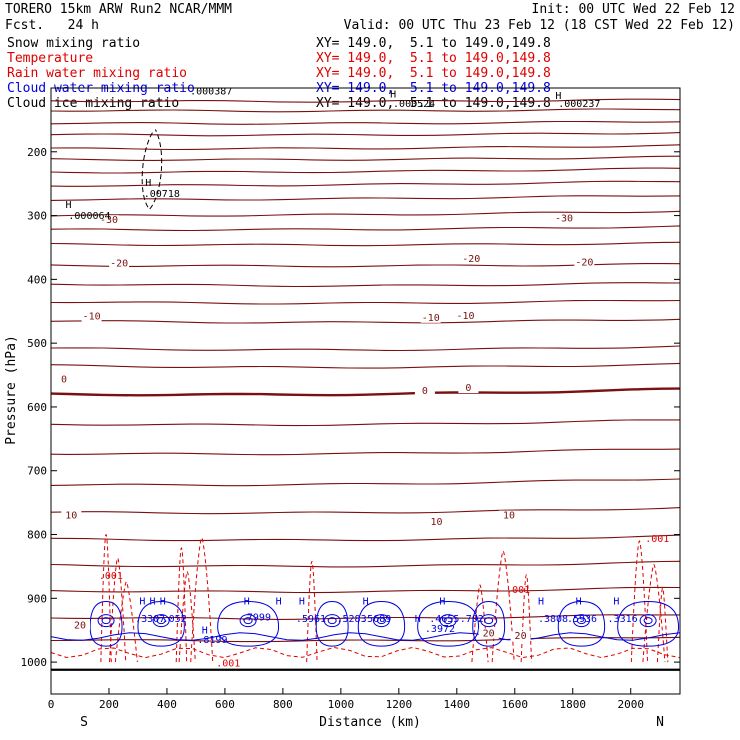  Describe the element at coordinates (518, 590) in the screenshot. I see `contour-max-label-36: .001` at that location.